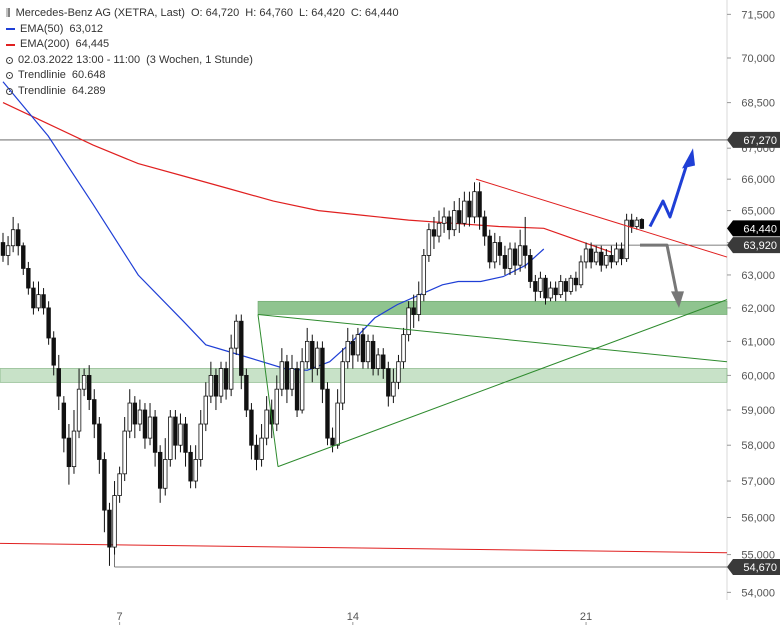 The height and width of the screenshot is (625, 780). I want to click on bullish-arrowhead, so click(688, 158).